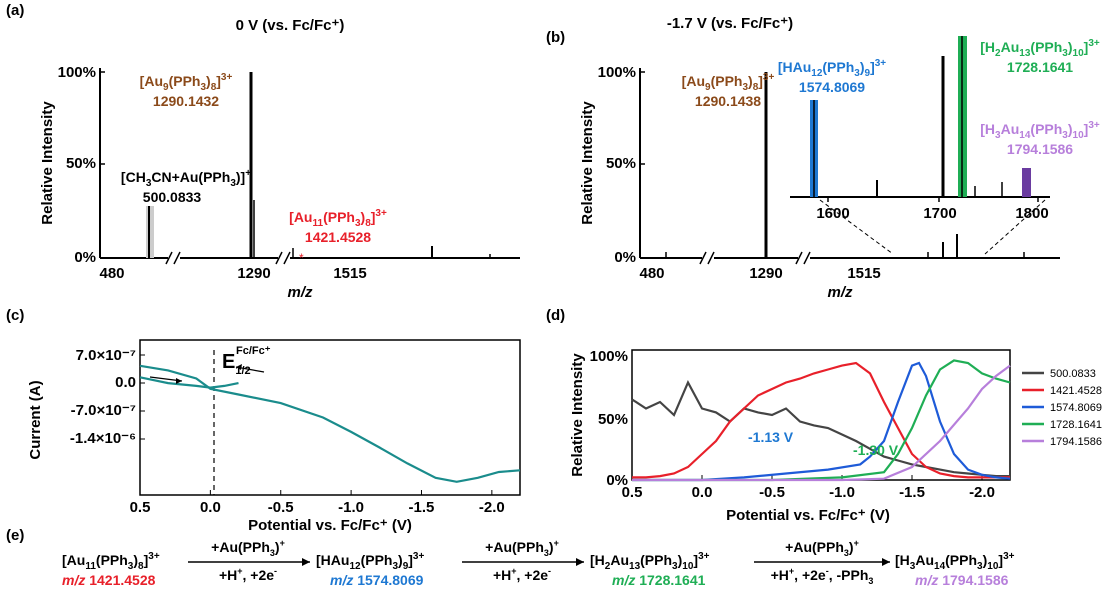  I want to click on e-arrow-1-top: +Au(PPh3)+, so click(248, 548).